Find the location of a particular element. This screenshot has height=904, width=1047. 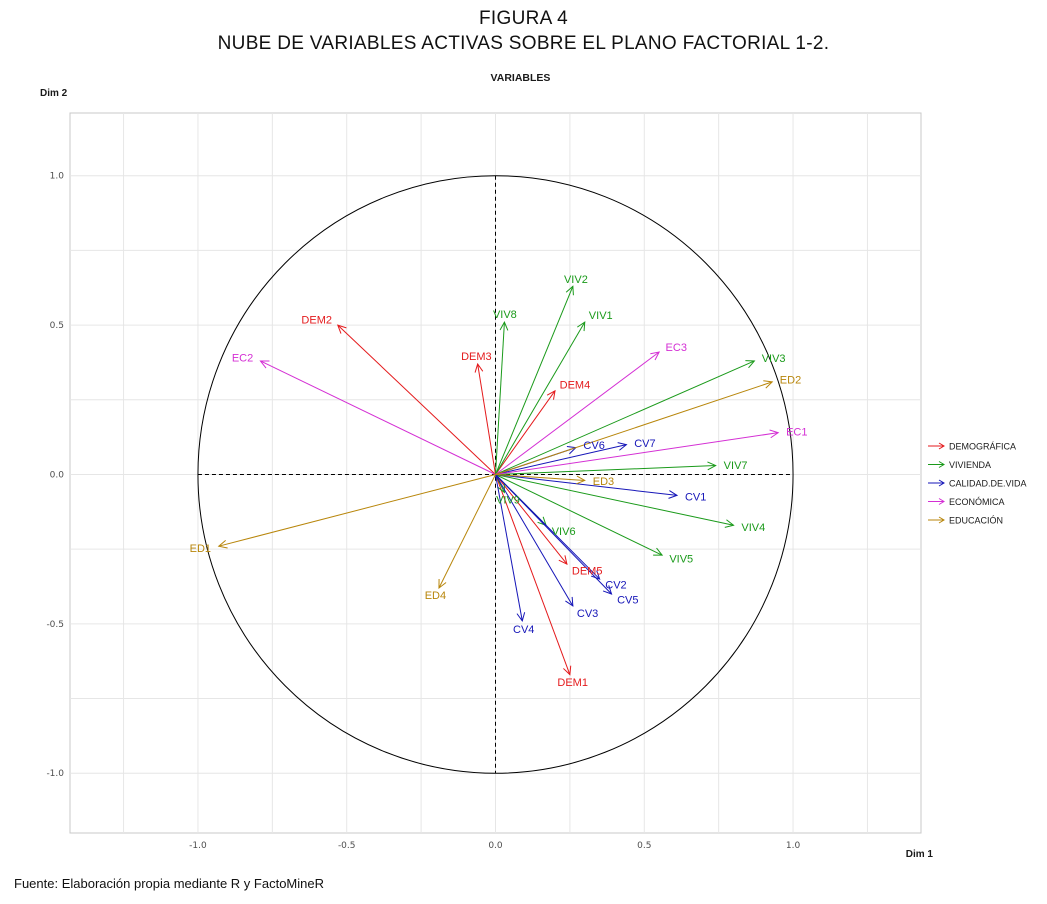

arrow-viv2 is located at coordinates (534, 380).